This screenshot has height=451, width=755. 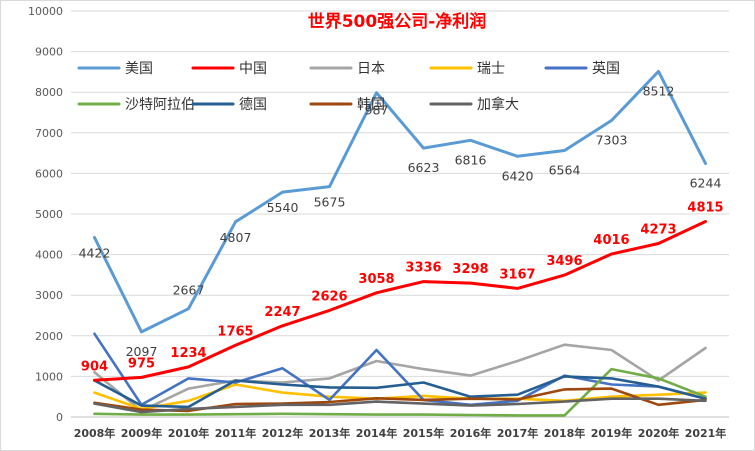 What do you see at coordinates (94, 366) in the screenshot?
I see `china-data-label: 904` at bounding box center [94, 366].